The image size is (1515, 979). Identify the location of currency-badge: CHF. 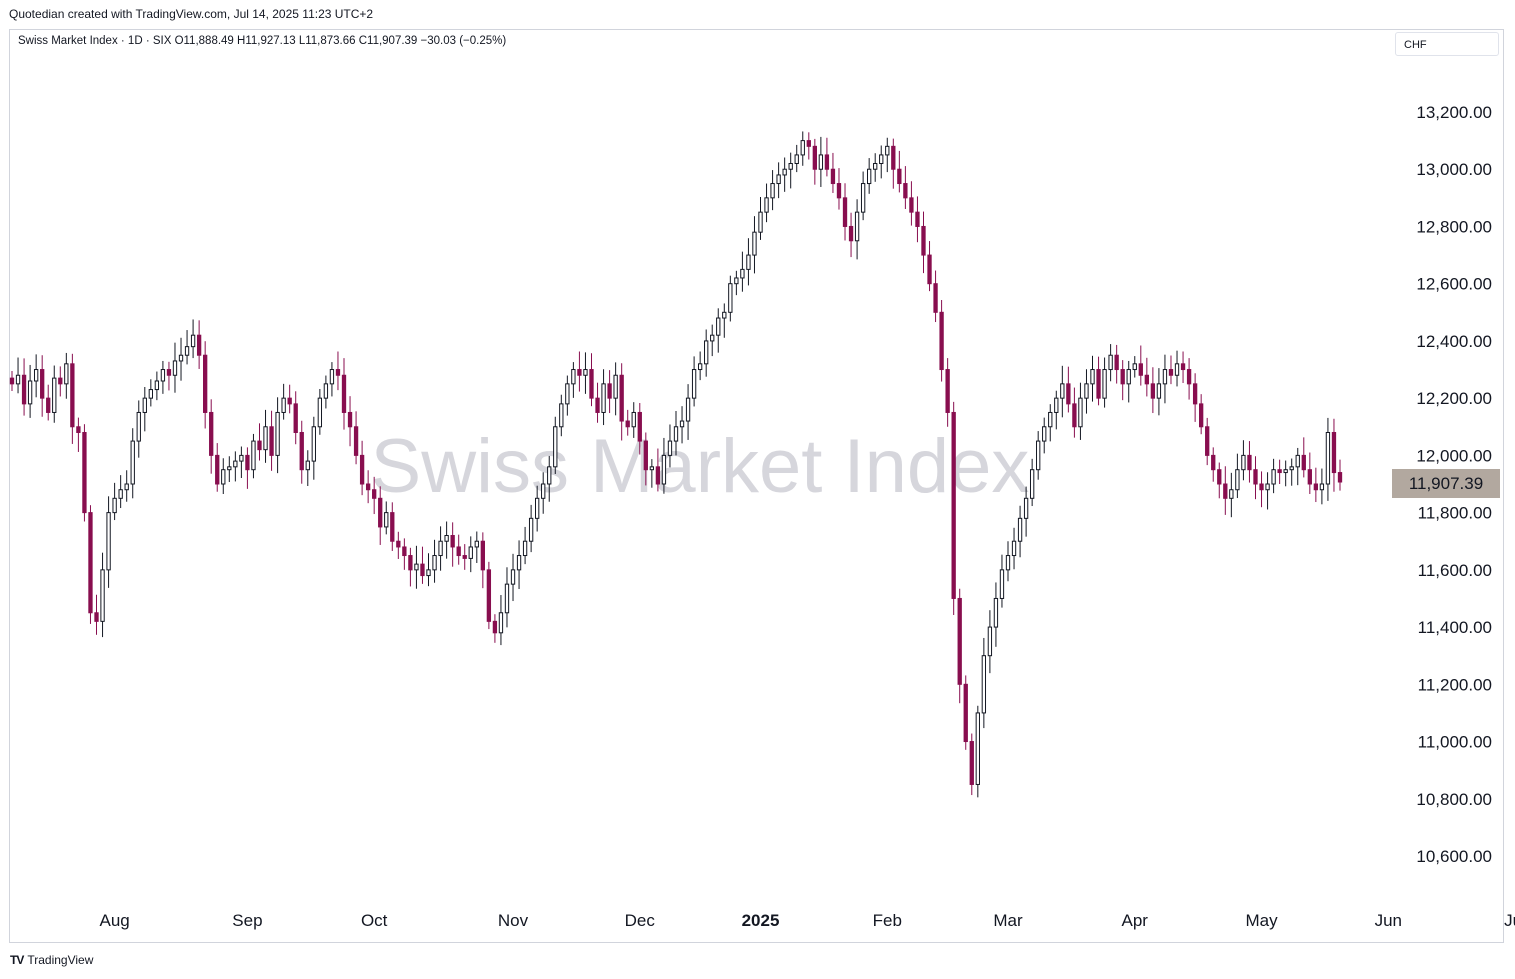
(1447, 44).